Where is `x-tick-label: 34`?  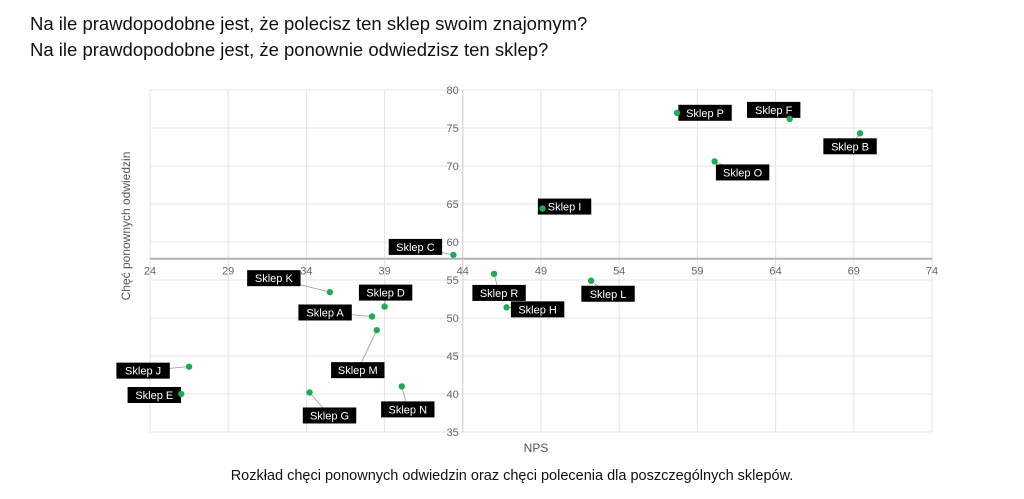 x-tick-label: 34 is located at coordinates (306, 272).